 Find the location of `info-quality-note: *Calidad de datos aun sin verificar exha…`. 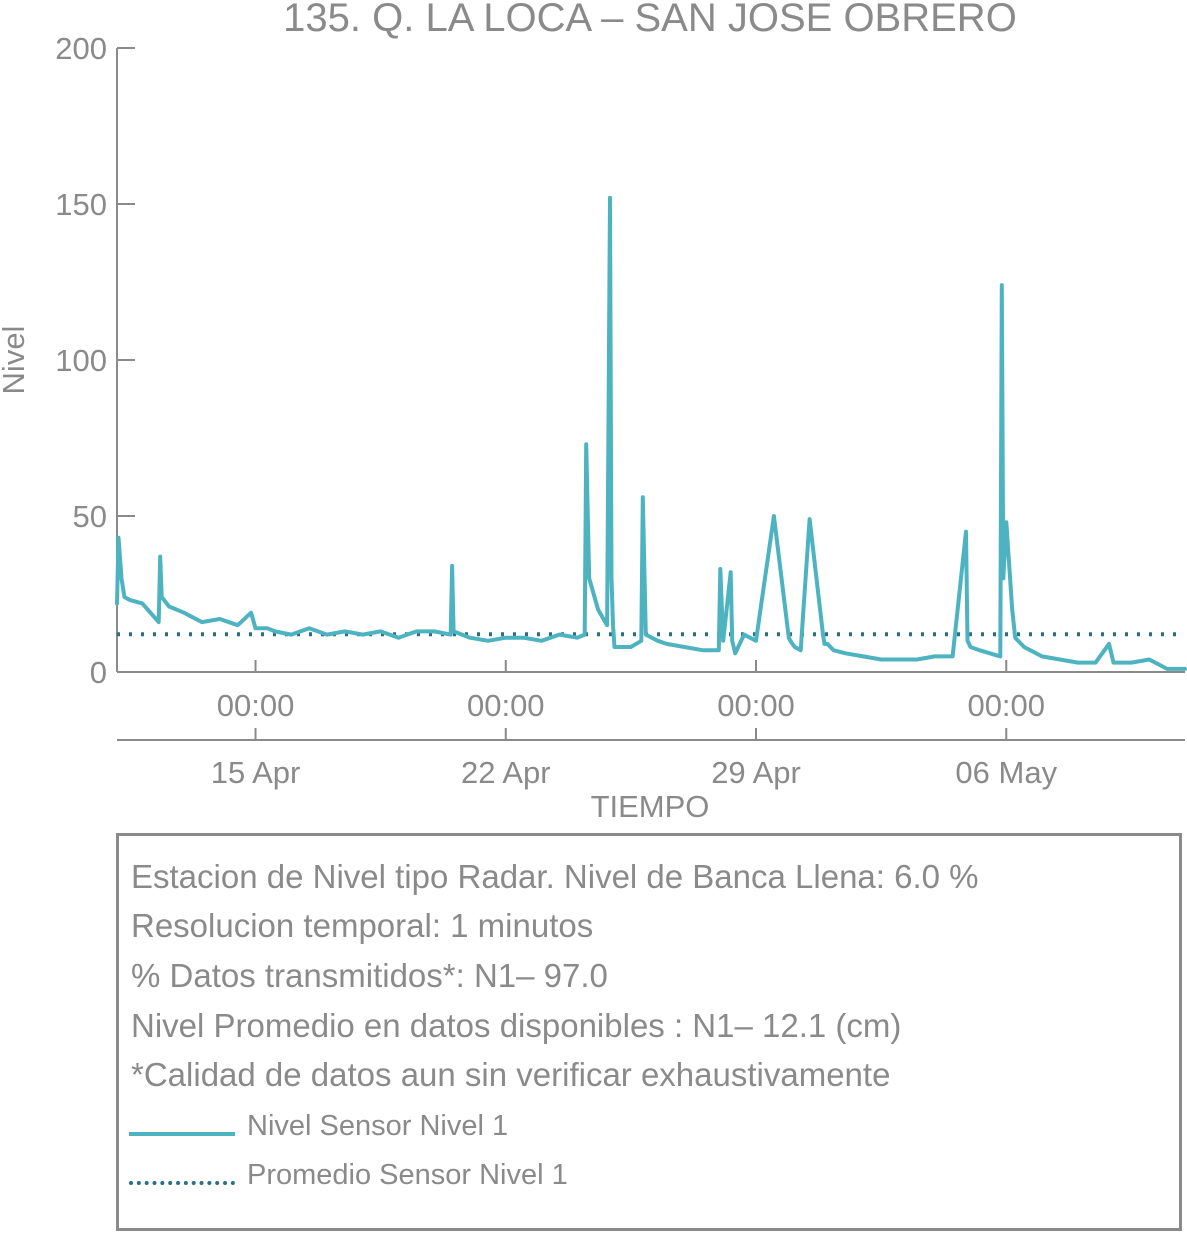

info-quality-note: *Calidad de datos aun sin verificar exha… is located at coordinates (511, 1074).